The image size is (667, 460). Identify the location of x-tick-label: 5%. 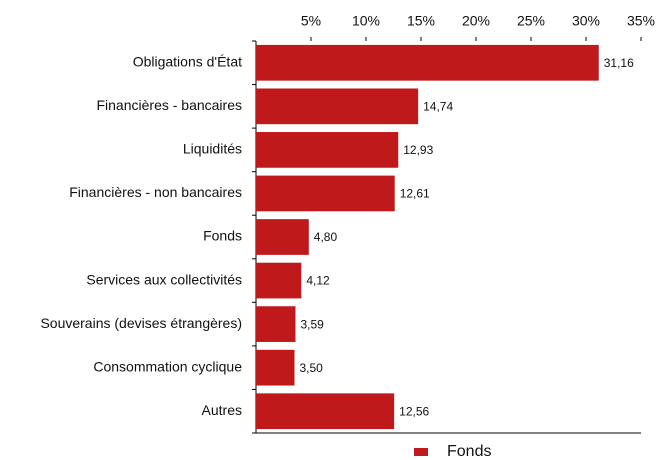
(311, 21).